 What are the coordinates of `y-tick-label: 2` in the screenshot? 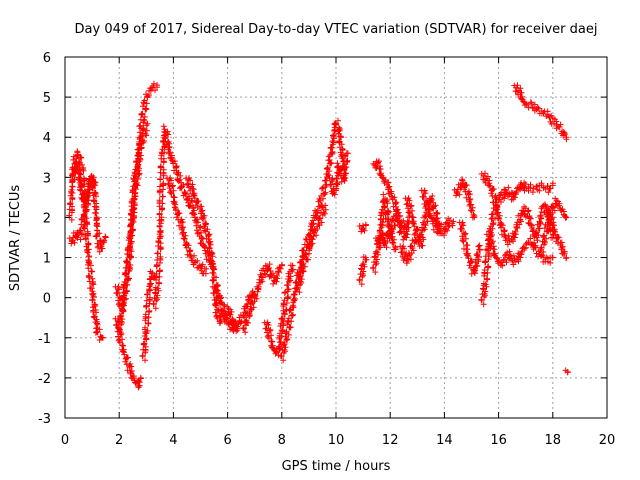 It's located at (47, 218).